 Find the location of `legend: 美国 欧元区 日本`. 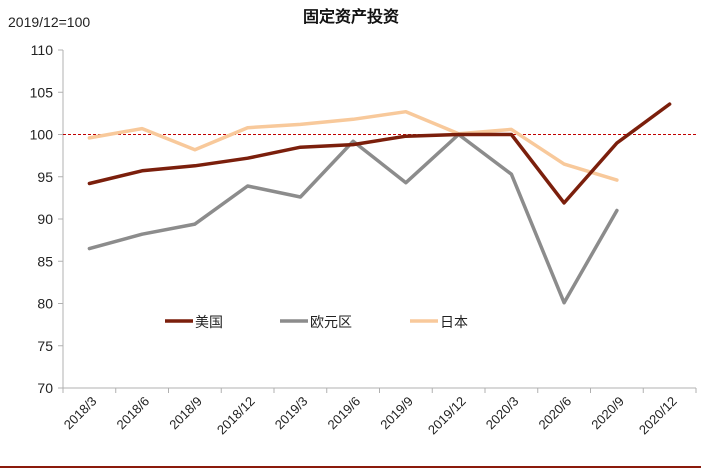

legend: 美国 欧元区 日本 is located at coordinates (316, 323).